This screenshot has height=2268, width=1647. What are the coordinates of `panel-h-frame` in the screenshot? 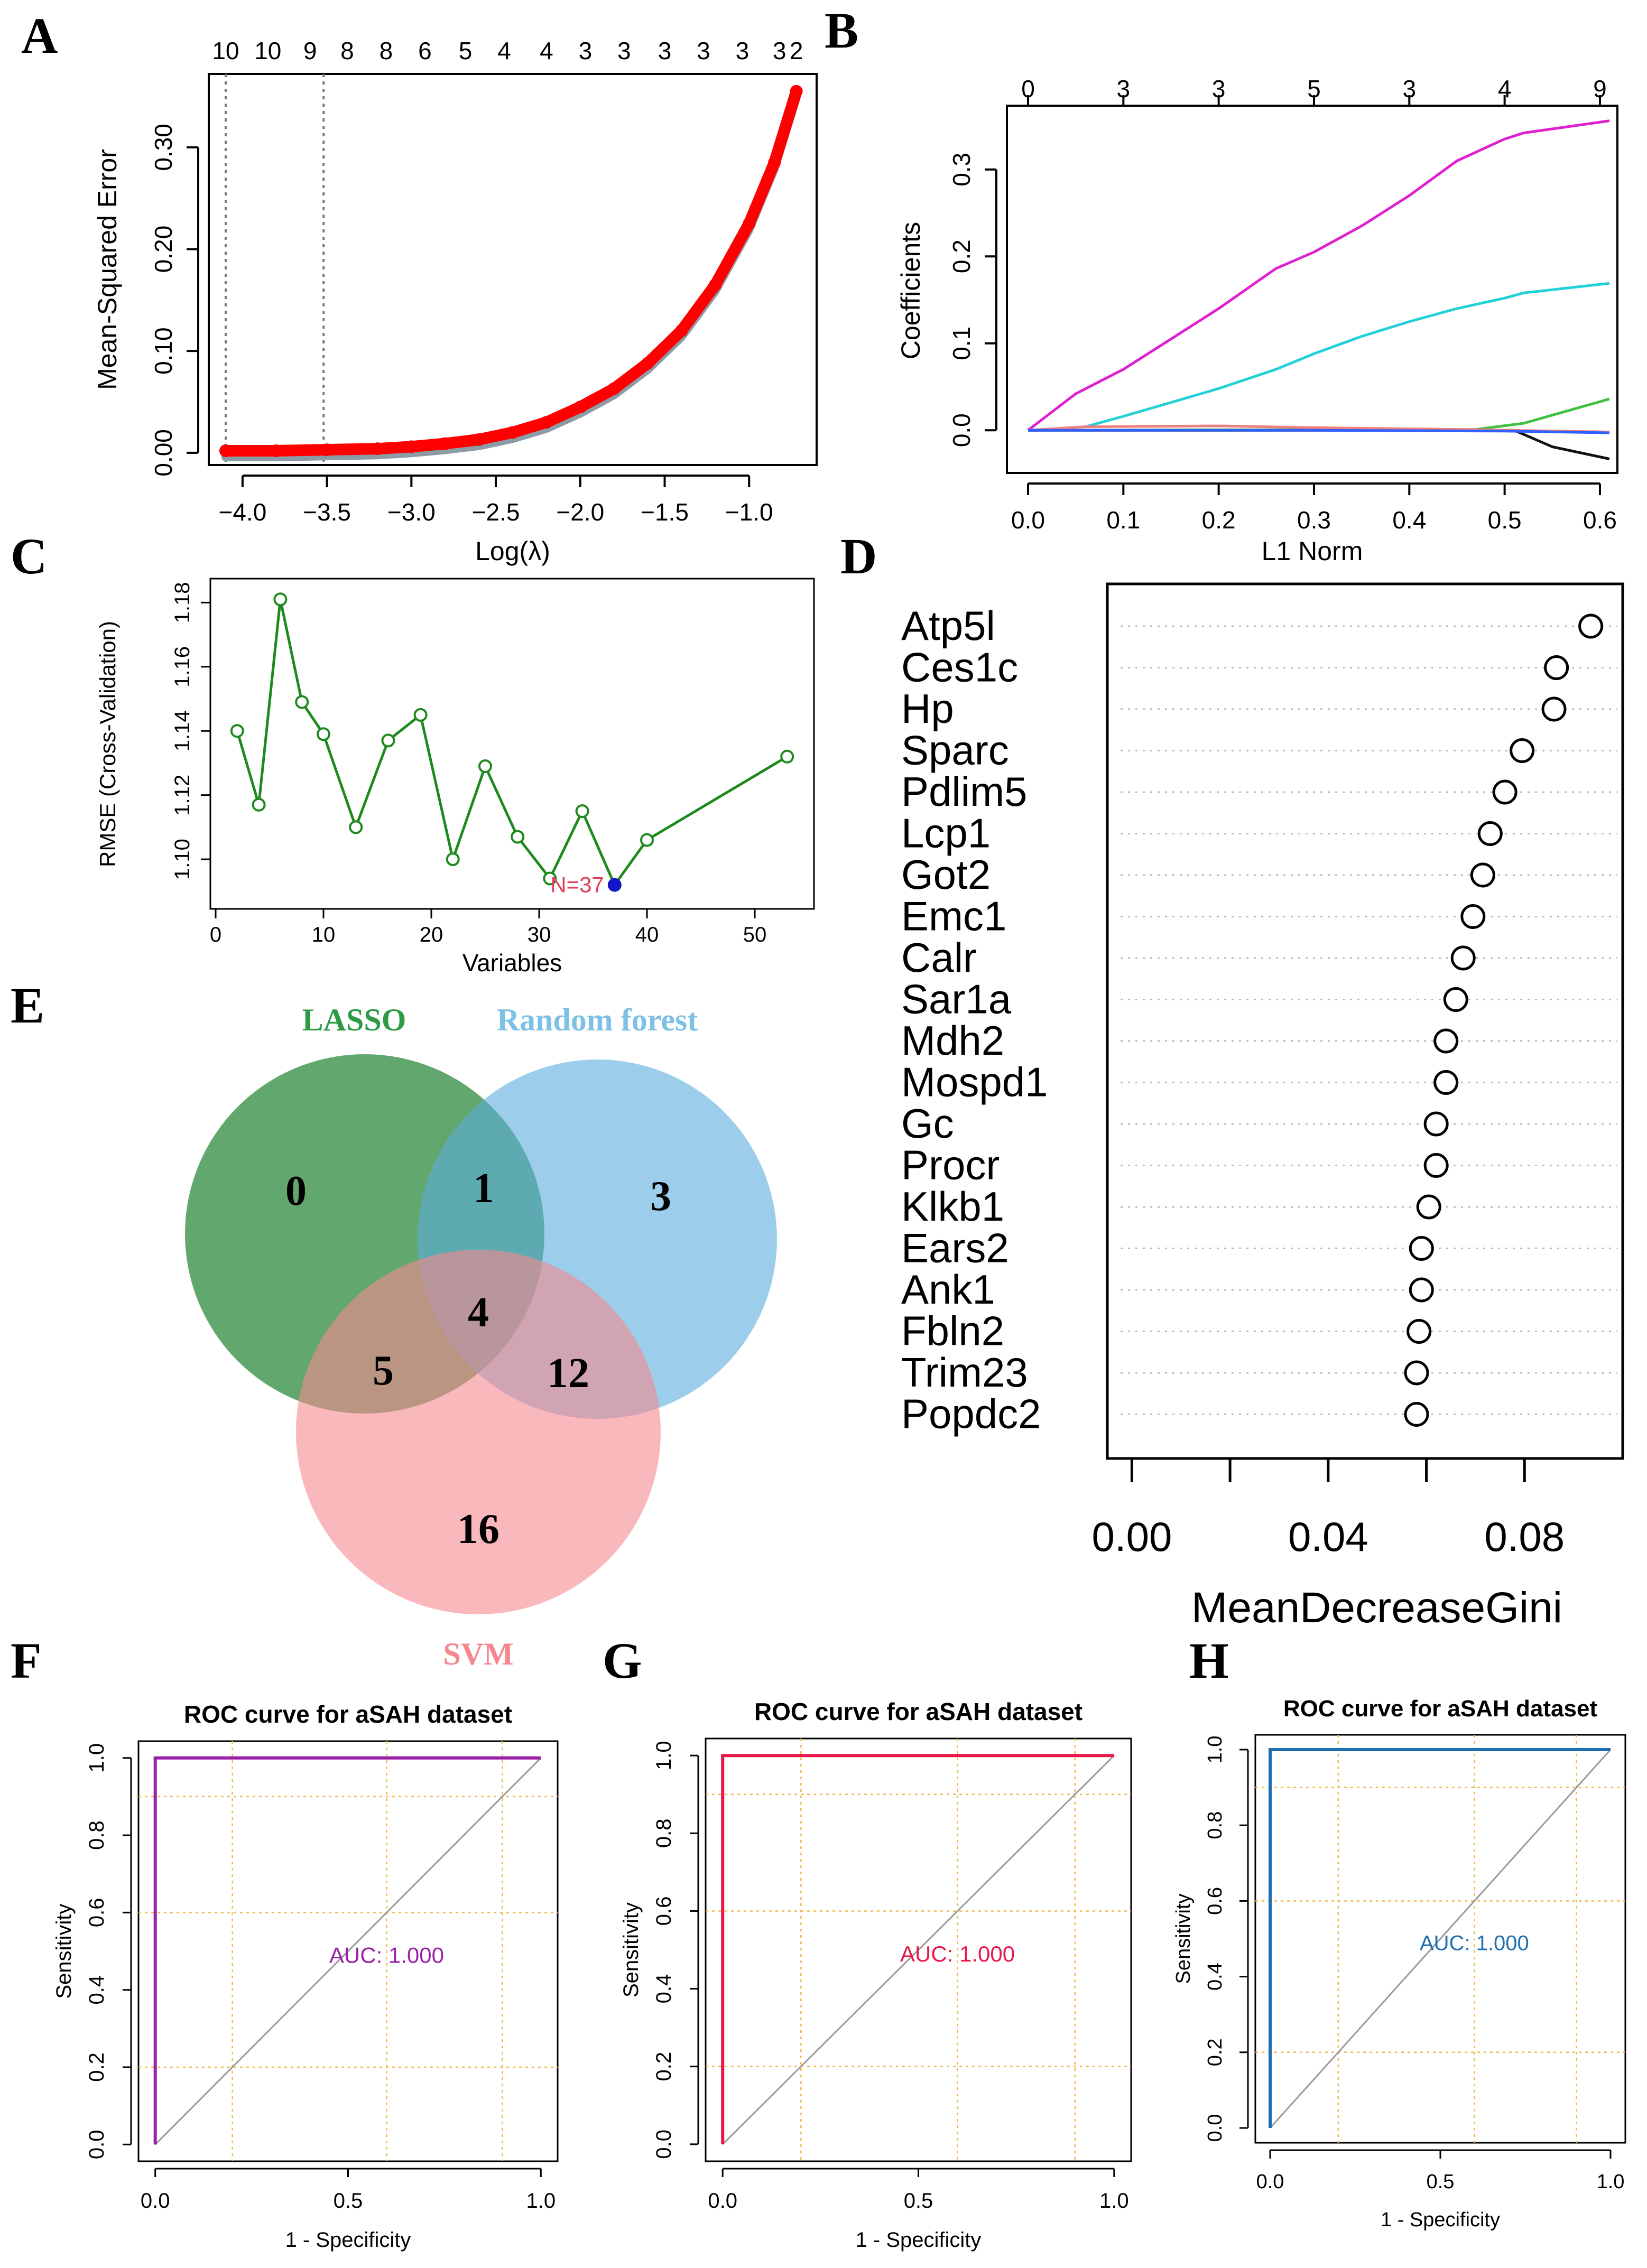 It's located at (1440, 1939).